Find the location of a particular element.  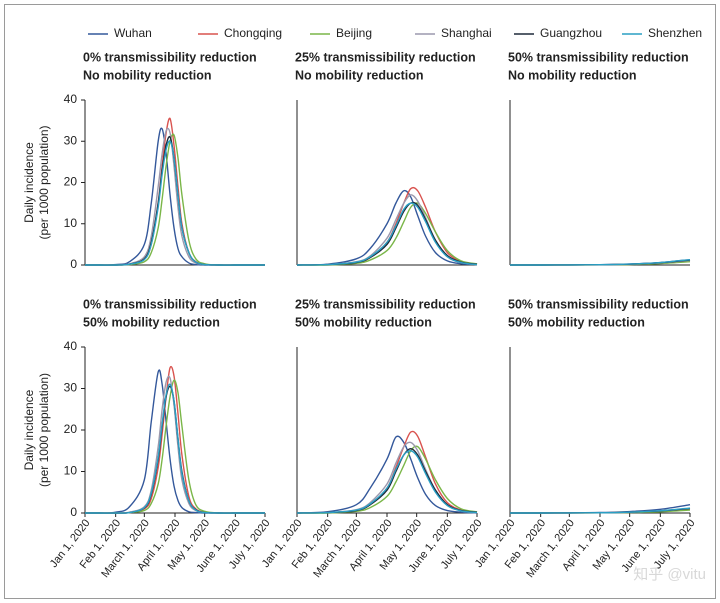

legend-label: Beijing is located at coordinates (354, 33).